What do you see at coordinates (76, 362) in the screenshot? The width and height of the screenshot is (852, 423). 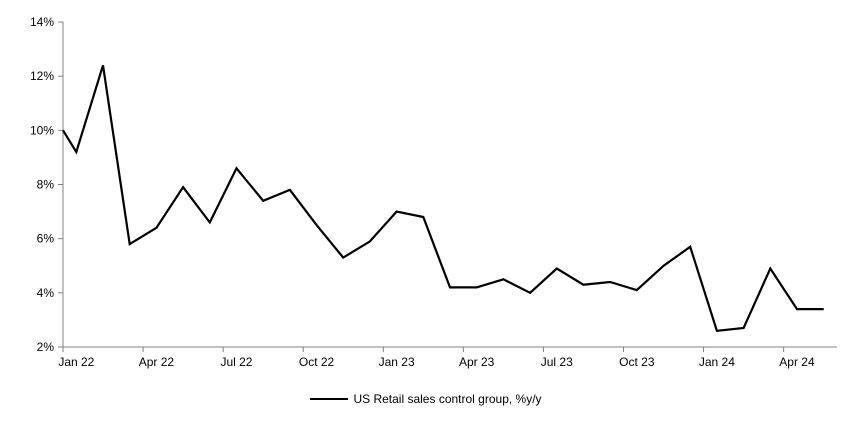 I see `x-axis-tick-label: Jan 22` at bounding box center [76, 362].